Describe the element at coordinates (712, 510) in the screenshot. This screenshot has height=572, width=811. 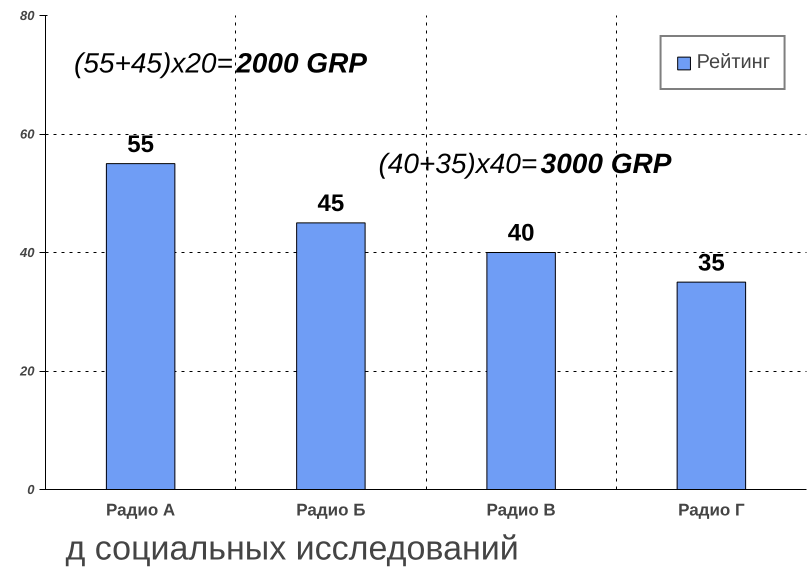
I see `x-tick-label: Радио Г` at that location.